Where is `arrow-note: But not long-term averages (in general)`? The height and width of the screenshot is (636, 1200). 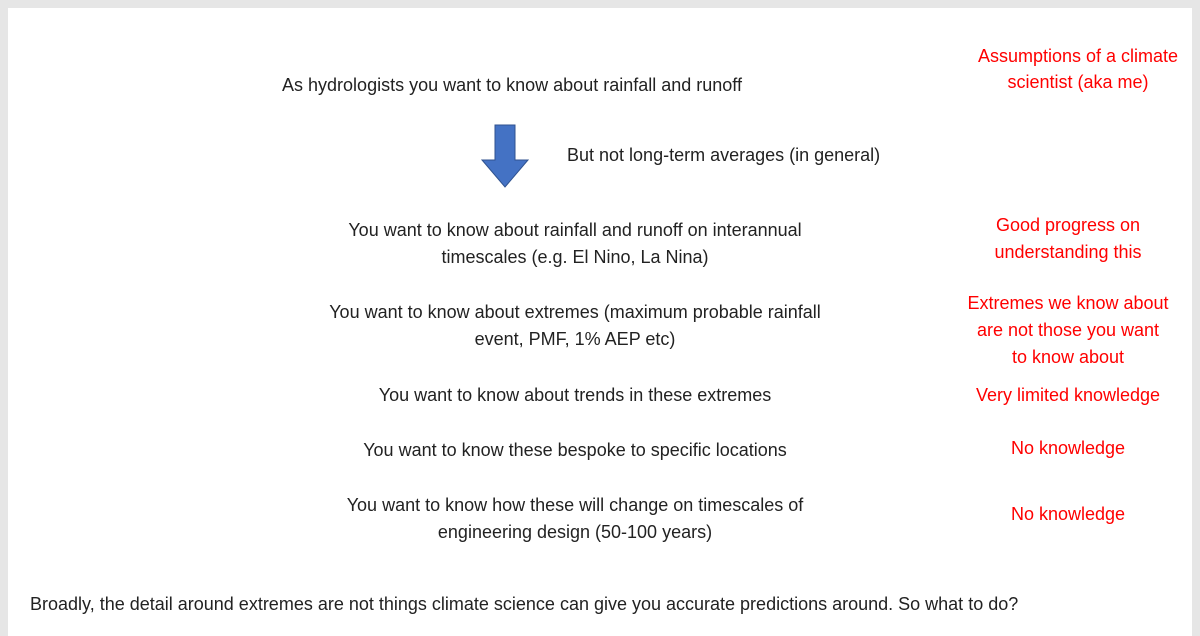 arrow-note: But not long-term averages (in general) is located at coordinates (724, 155).